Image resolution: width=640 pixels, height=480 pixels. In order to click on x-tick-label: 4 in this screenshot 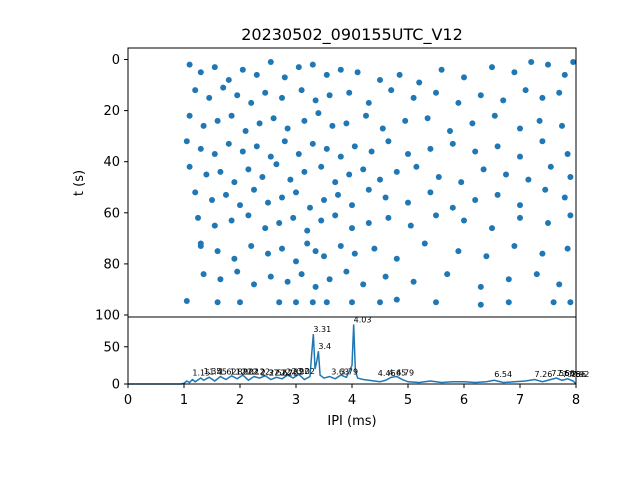, I will do `click(352, 400)`.